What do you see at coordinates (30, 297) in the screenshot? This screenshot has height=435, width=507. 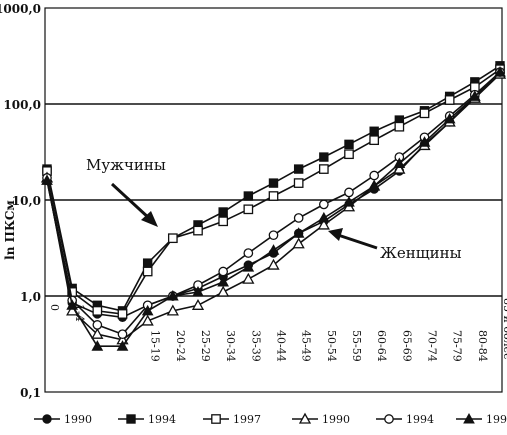 I see `y-tick-label: 1,0` at bounding box center [30, 297].